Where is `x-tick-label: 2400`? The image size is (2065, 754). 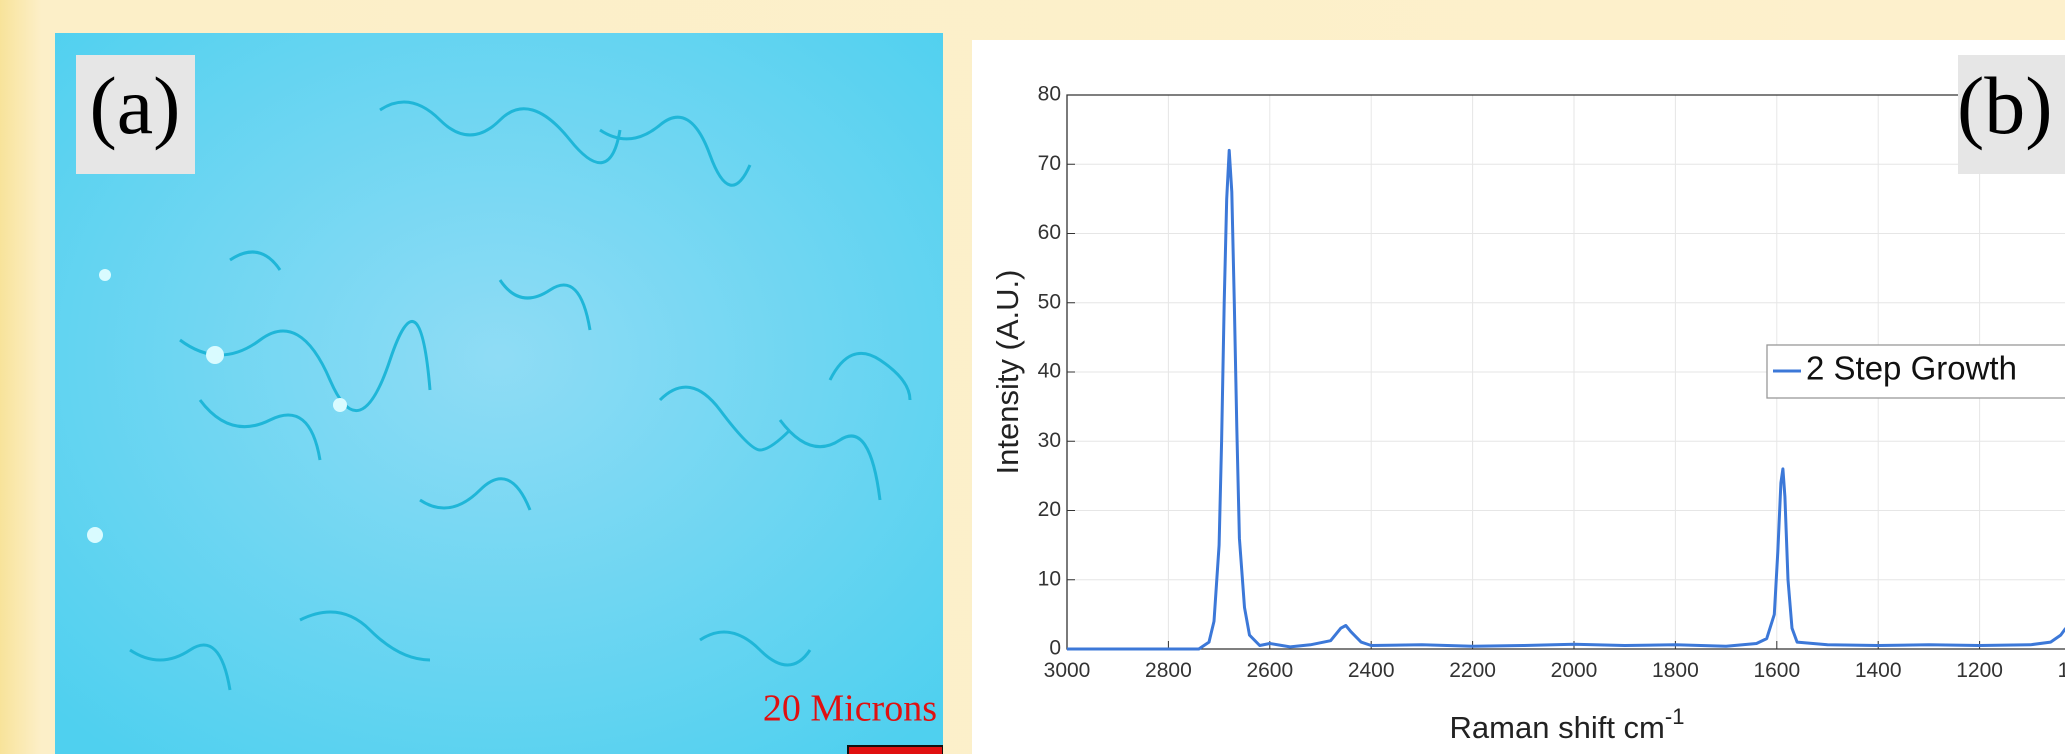 x-tick-label: 2400 is located at coordinates (1371, 670).